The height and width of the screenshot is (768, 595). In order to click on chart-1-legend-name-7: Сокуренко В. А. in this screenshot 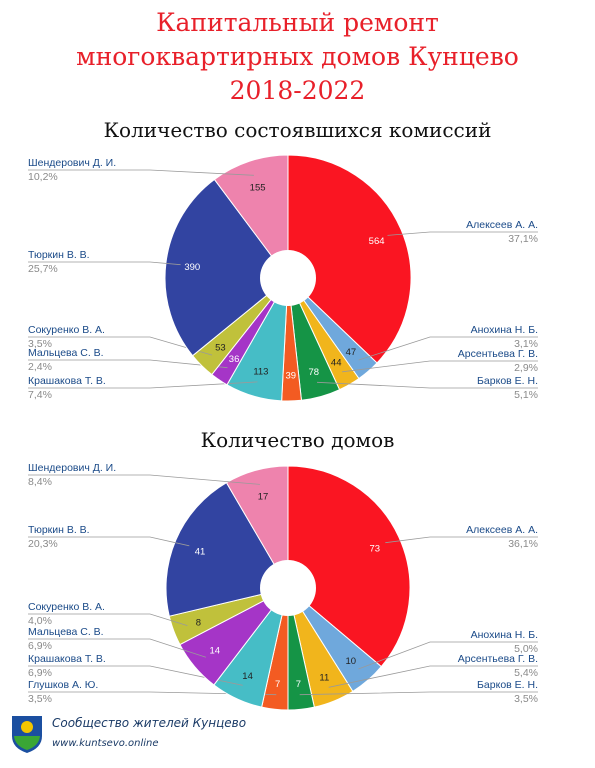, I will do `click(66, 330)`.